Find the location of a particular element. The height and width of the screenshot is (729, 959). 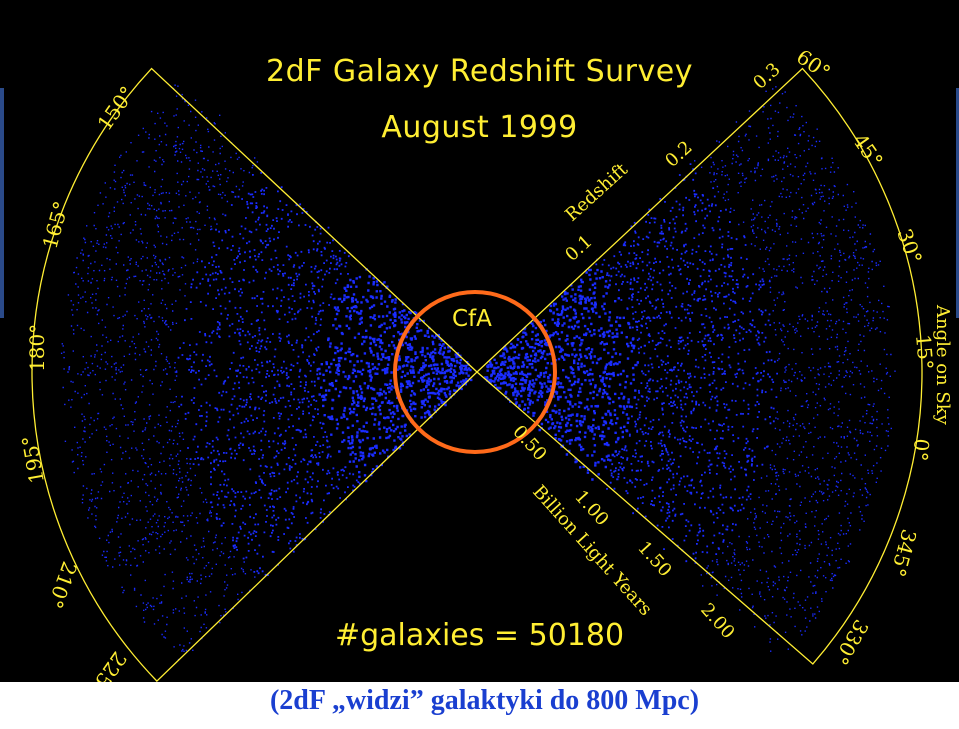

angle-label-15: 15° is located at coordinates (924, 351).